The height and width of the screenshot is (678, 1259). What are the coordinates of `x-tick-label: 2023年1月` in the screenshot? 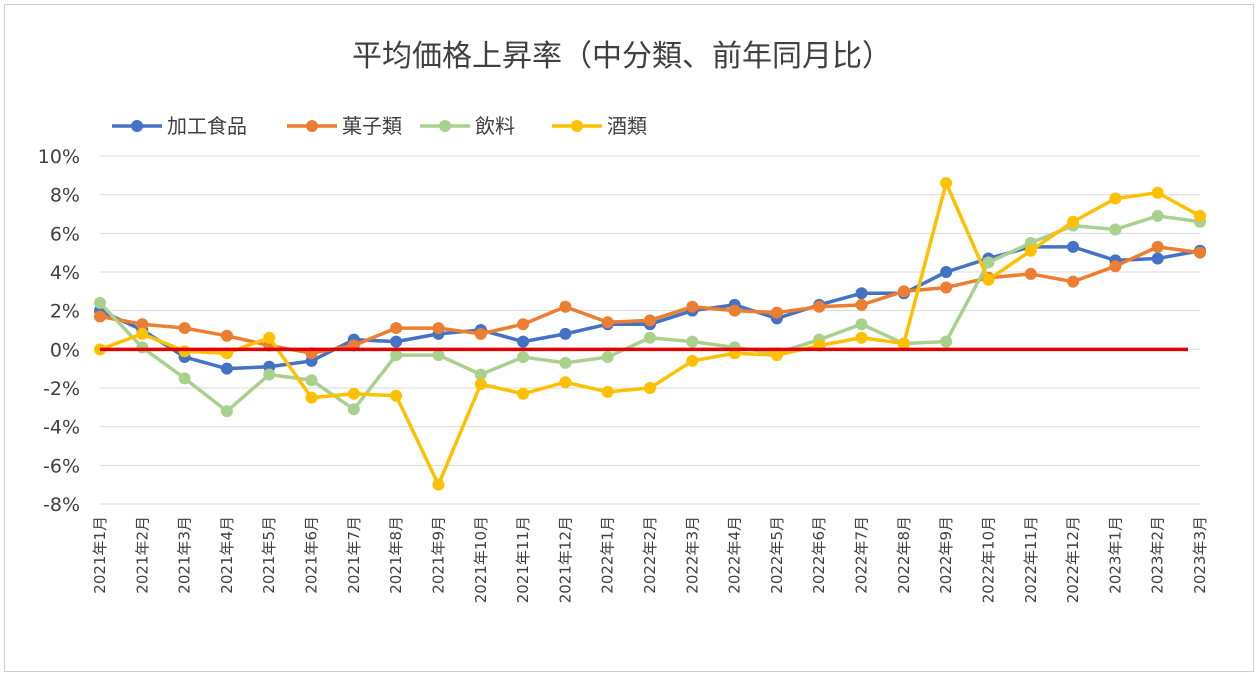 It's located at (1115, 555).